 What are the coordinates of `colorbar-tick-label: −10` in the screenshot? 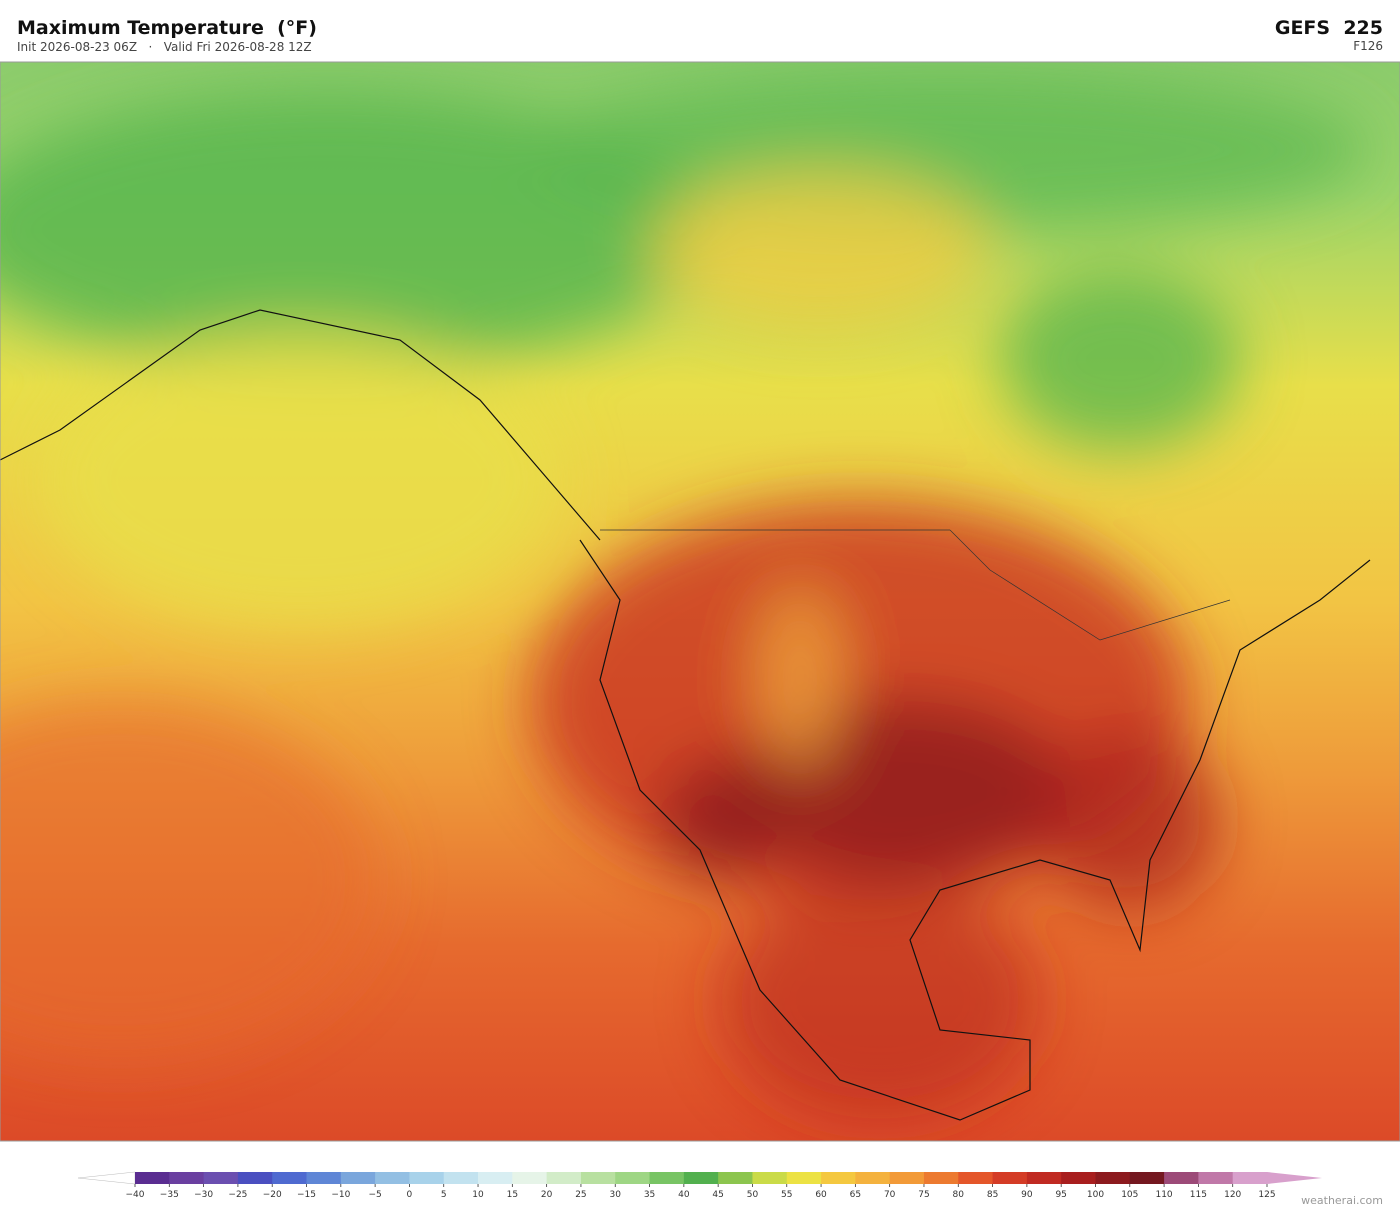 It's located at (340, 1195).